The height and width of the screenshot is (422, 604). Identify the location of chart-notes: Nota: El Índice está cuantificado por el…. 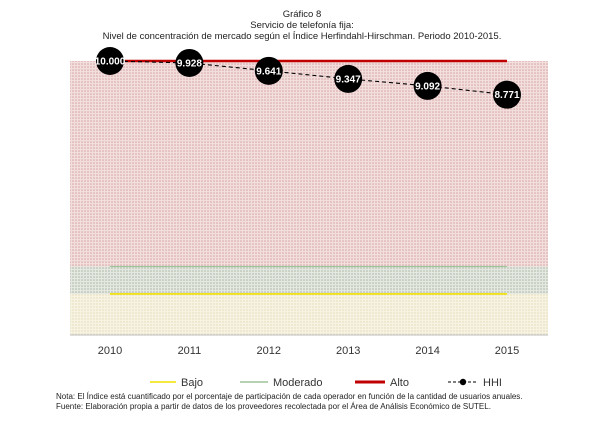
(326, 401).